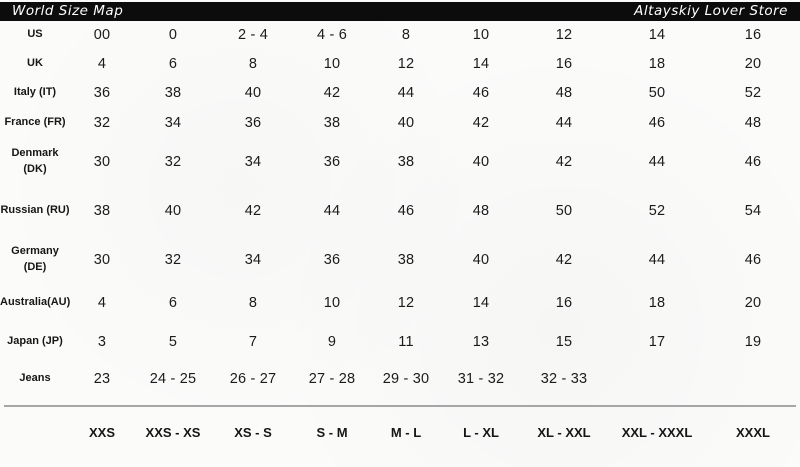 Image resolution: width=800 pixels, height=467 pixels. What do you see at coordinates (35, 122) in the screenshot?
I see `row-label: France (FR)` at bounding box center [35, 122].